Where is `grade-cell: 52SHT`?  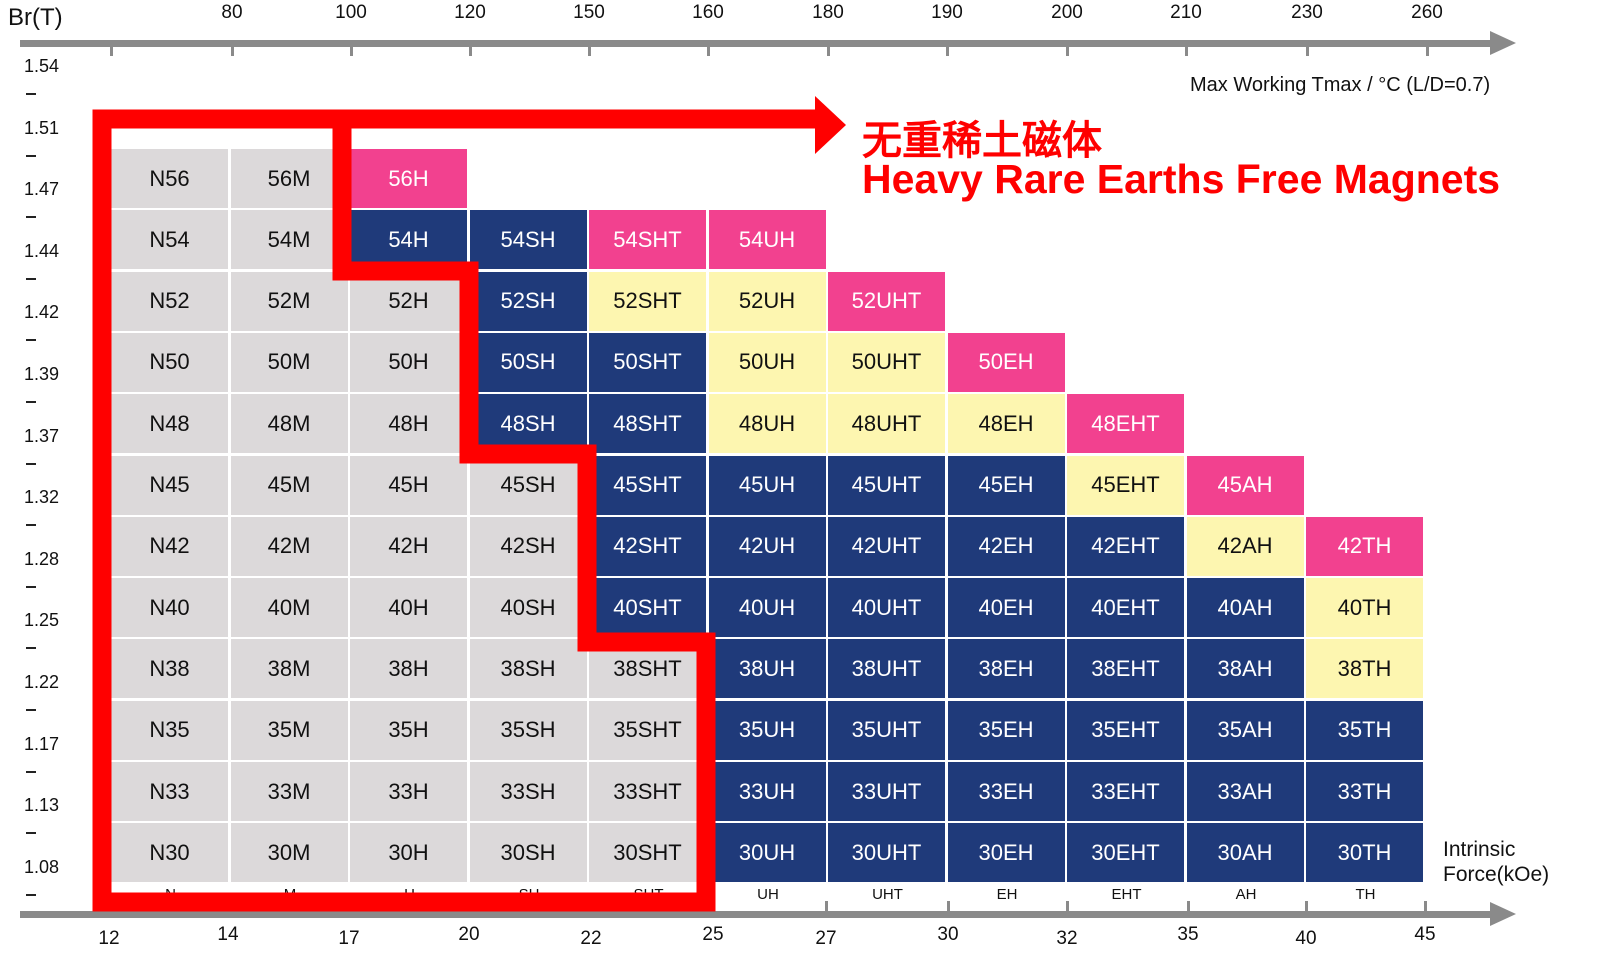
grade-cell: 52SHT is located at coordinates (647, 301).